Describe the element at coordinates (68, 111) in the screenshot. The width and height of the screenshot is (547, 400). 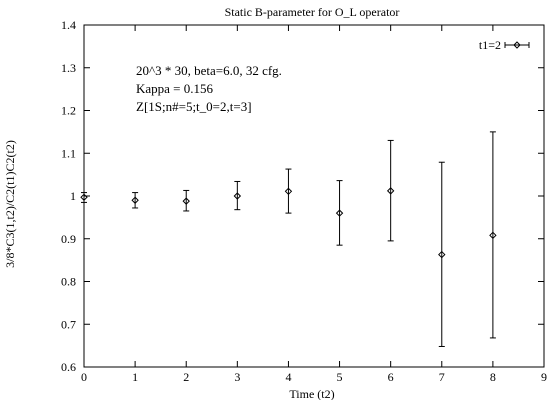
I see `y-tick-label: 1.2` at that location.